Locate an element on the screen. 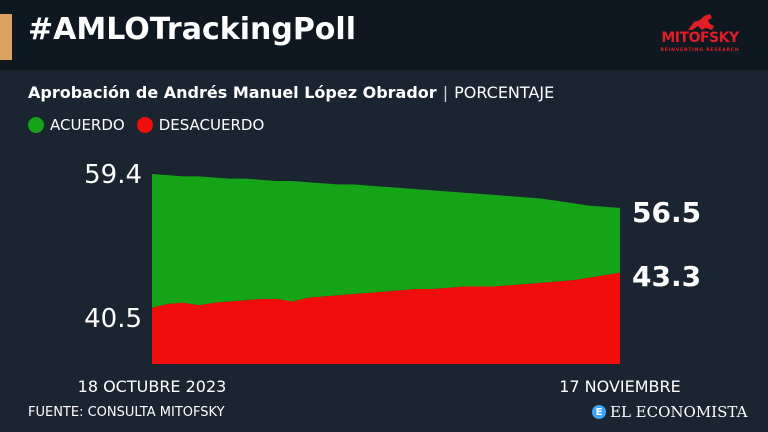  publisher-brand: E EL ECONOMISTA is located at coordinates (669, 412).